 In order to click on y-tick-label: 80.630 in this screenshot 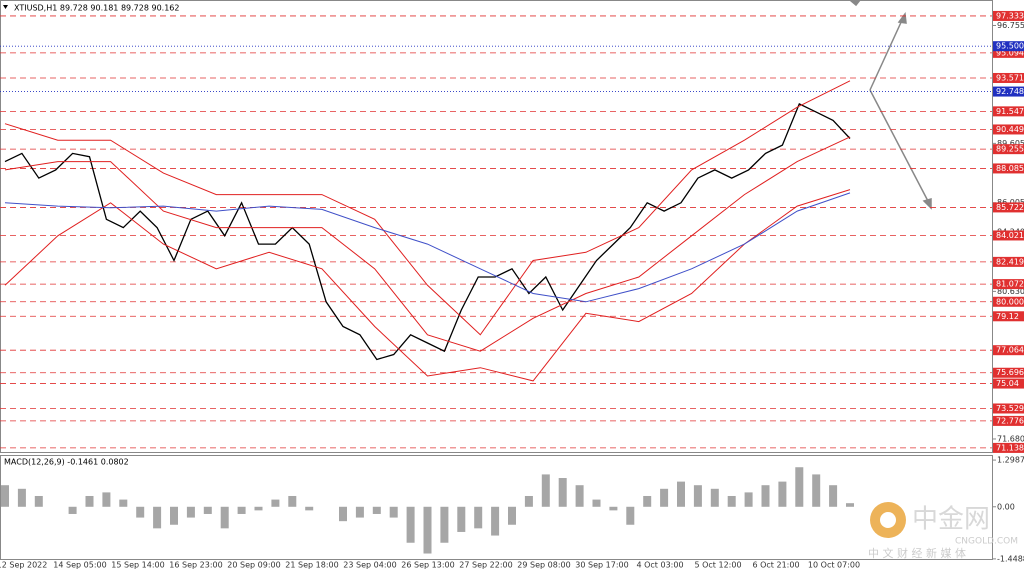, I will do `click(1010, 291)`.